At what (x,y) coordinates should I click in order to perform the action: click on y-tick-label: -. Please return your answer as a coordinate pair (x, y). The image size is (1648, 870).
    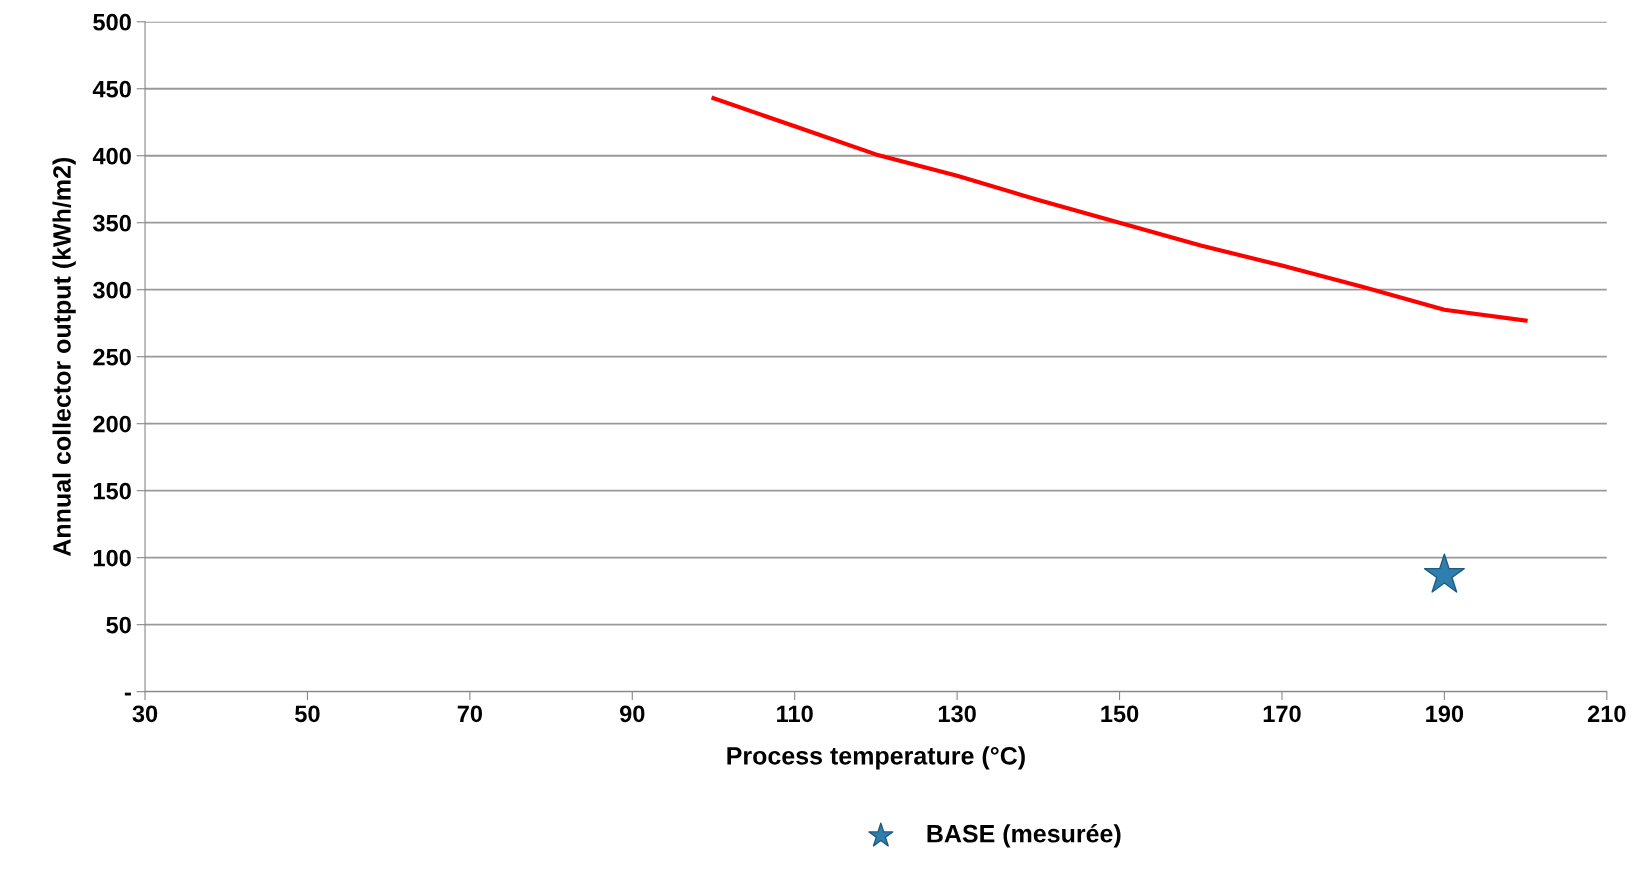
    Looking at the image, I should click on (127, 694).